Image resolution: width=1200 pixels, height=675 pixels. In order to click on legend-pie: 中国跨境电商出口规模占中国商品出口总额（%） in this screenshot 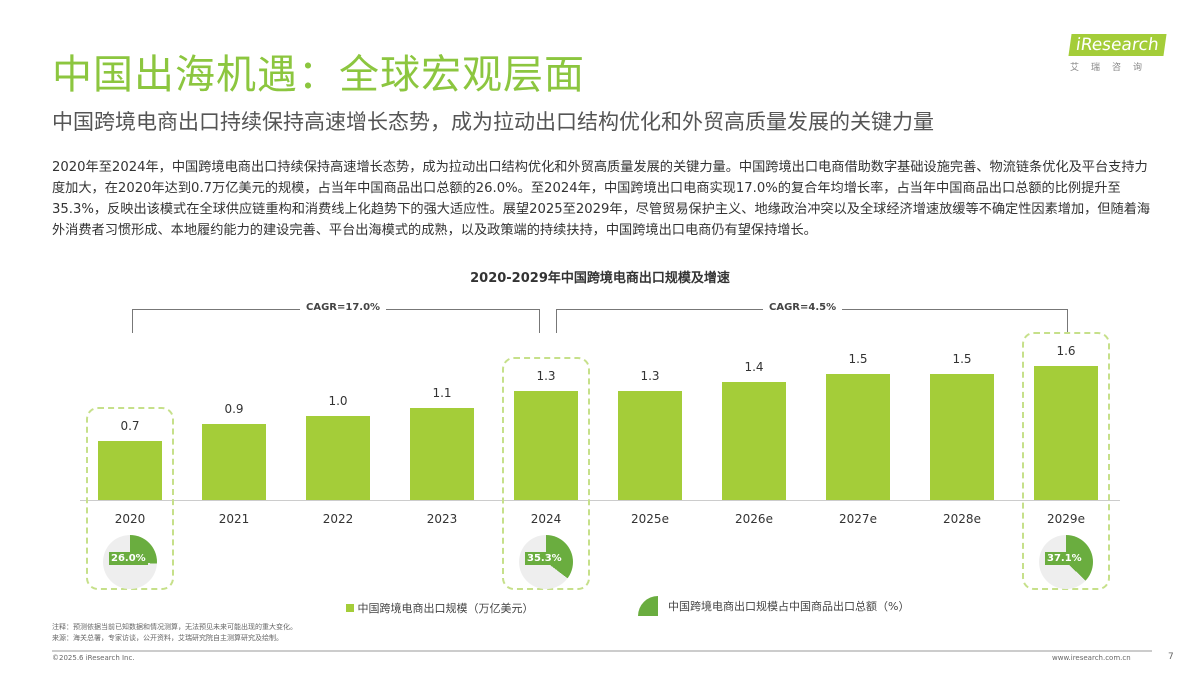, I will do `click(773, 606)`.